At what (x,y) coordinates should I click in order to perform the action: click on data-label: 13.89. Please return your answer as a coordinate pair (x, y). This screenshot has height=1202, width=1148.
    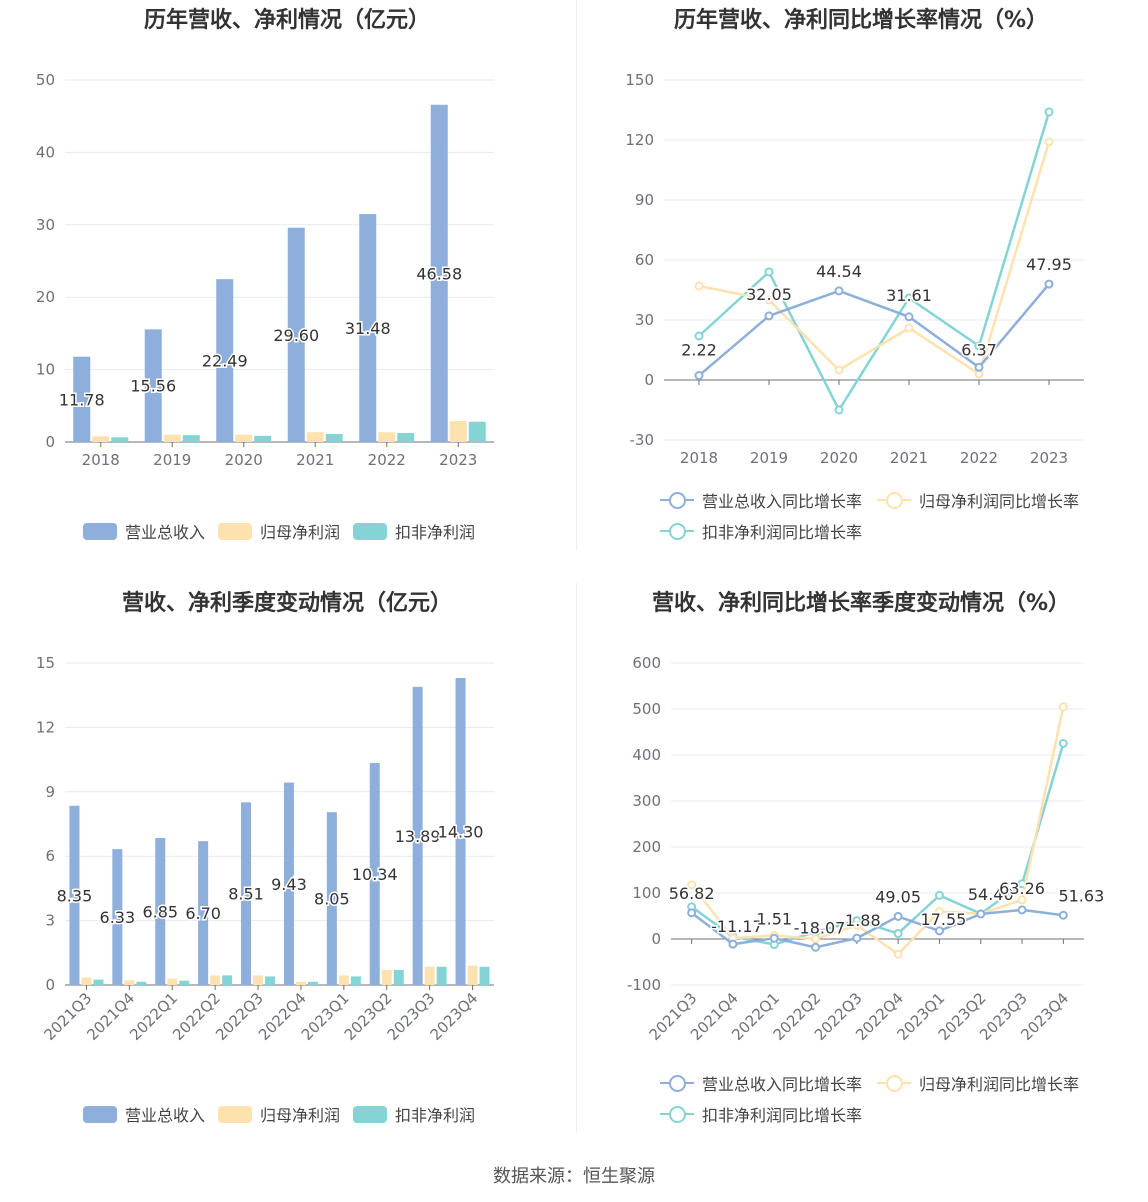
    Looking at the image, I should click on (418, 836).